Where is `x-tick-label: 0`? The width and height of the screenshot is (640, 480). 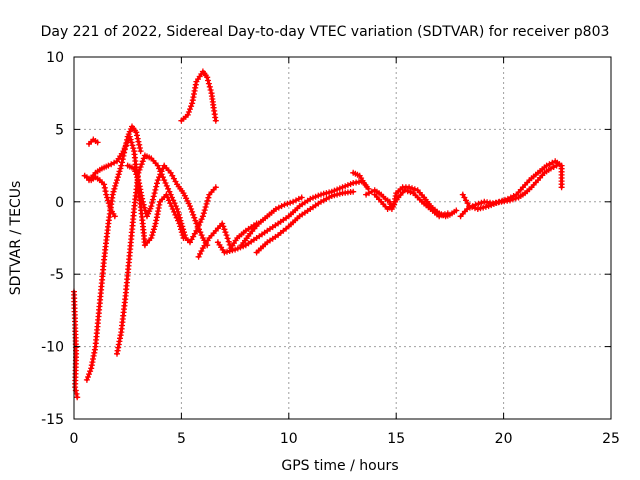
x-tick-label: 0 is located at coordinates (74, 439).